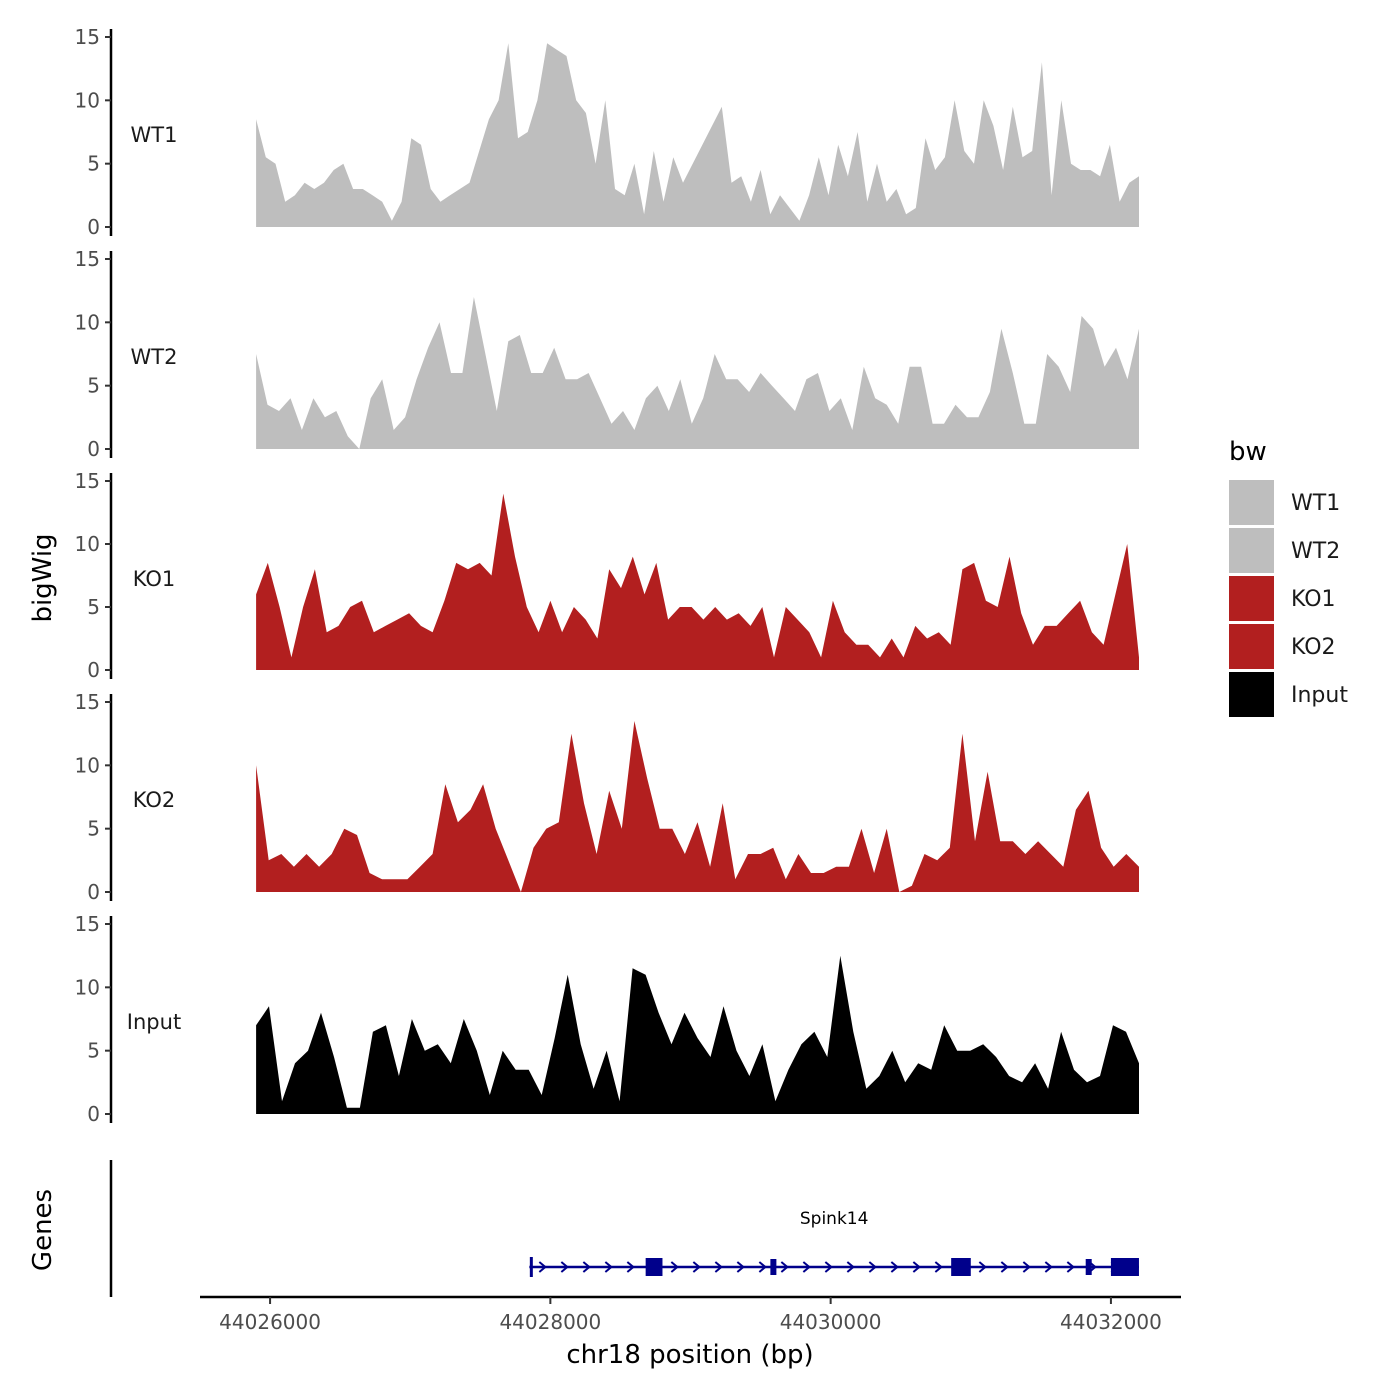 The height and width of the screenshot is (1400, 1400). I want to click on signal-area-wt2, so click(698, 373).